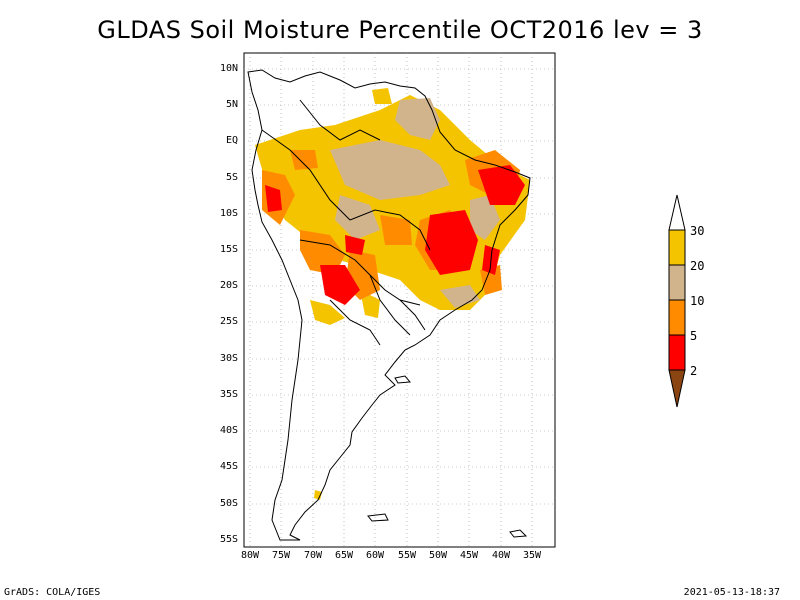  What do you see at coordinates (501, 555) in the screenshot?
I see `lon-tick-label: 40W` at bounding box center [501, 555].